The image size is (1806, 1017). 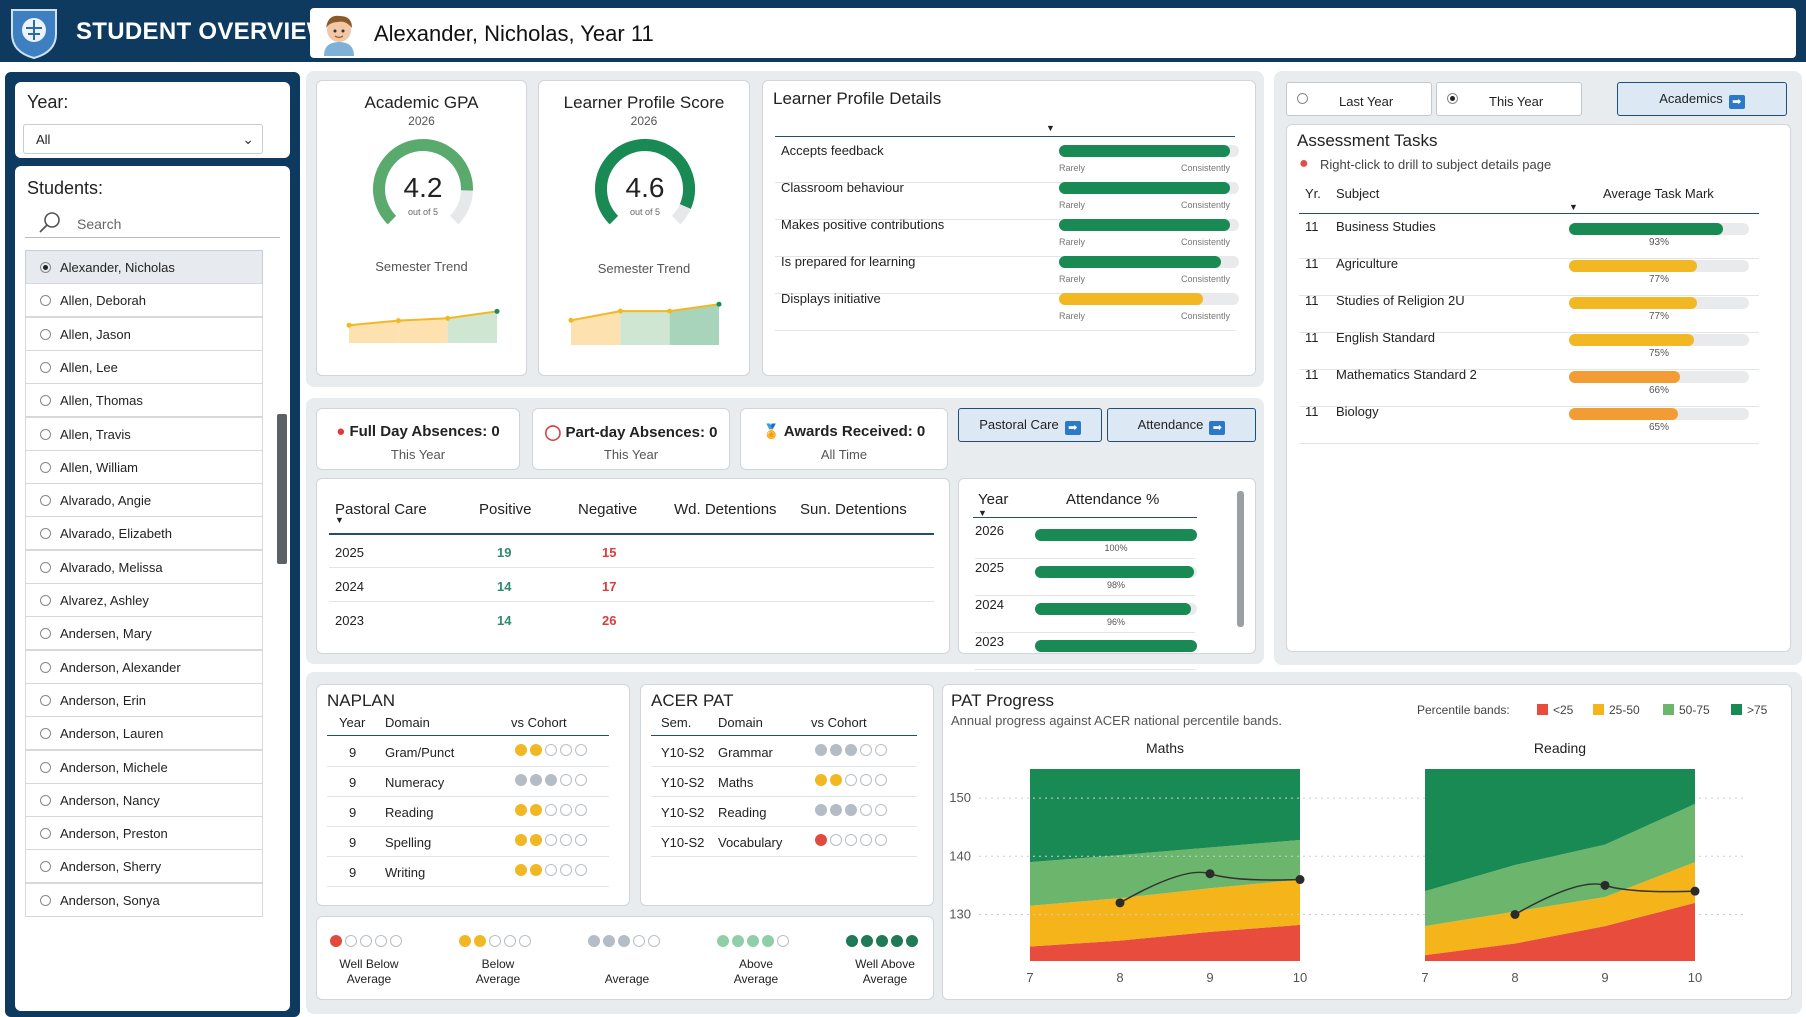 I want to click on pat-progress-title: PAT Progress, so click(x=1002, y=700).